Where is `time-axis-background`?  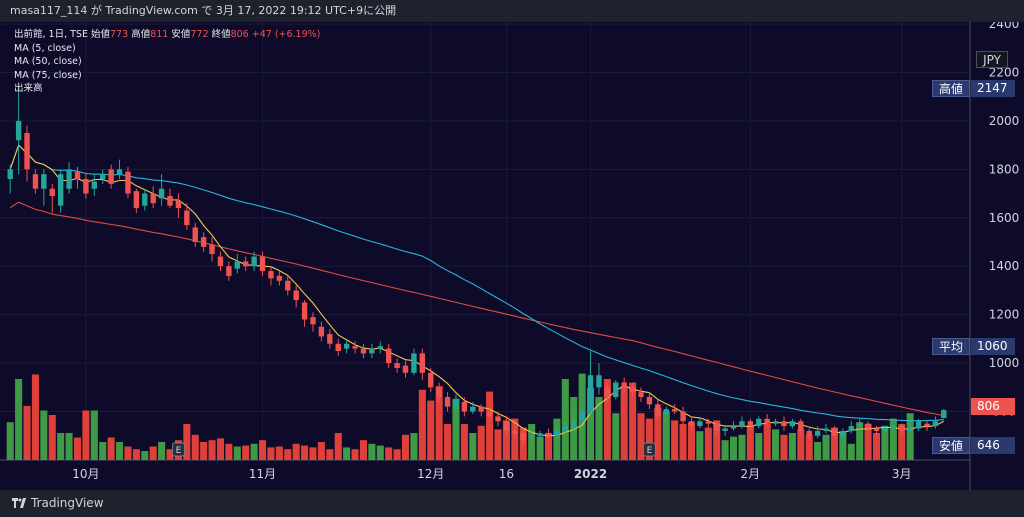
time-axis-background is located at coordinates (485, 475).